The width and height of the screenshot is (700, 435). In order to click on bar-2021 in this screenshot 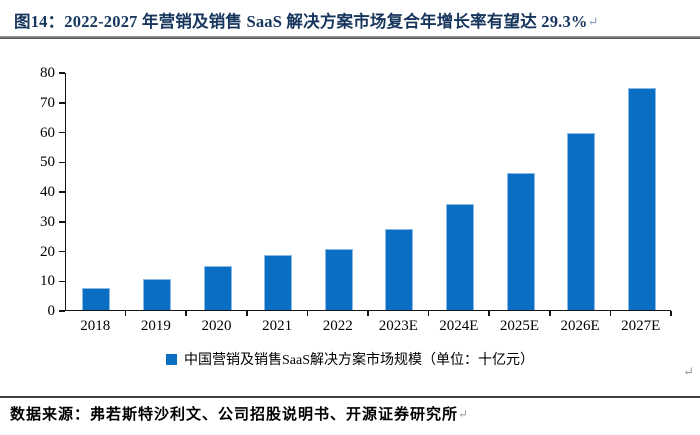, I will do `click(278, 282)`.